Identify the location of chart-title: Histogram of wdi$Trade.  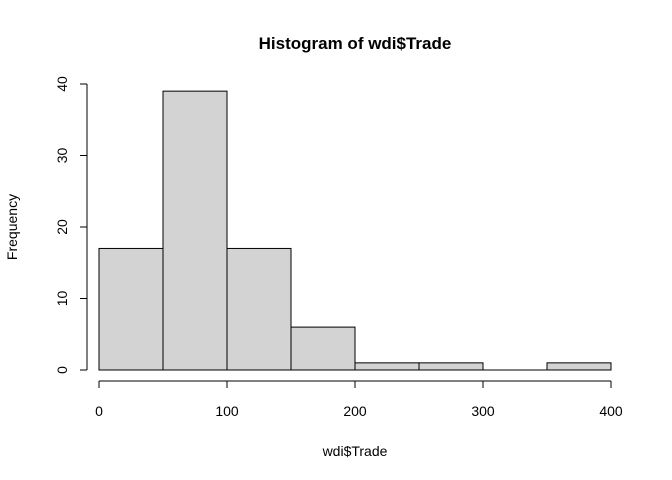
(355, 43).